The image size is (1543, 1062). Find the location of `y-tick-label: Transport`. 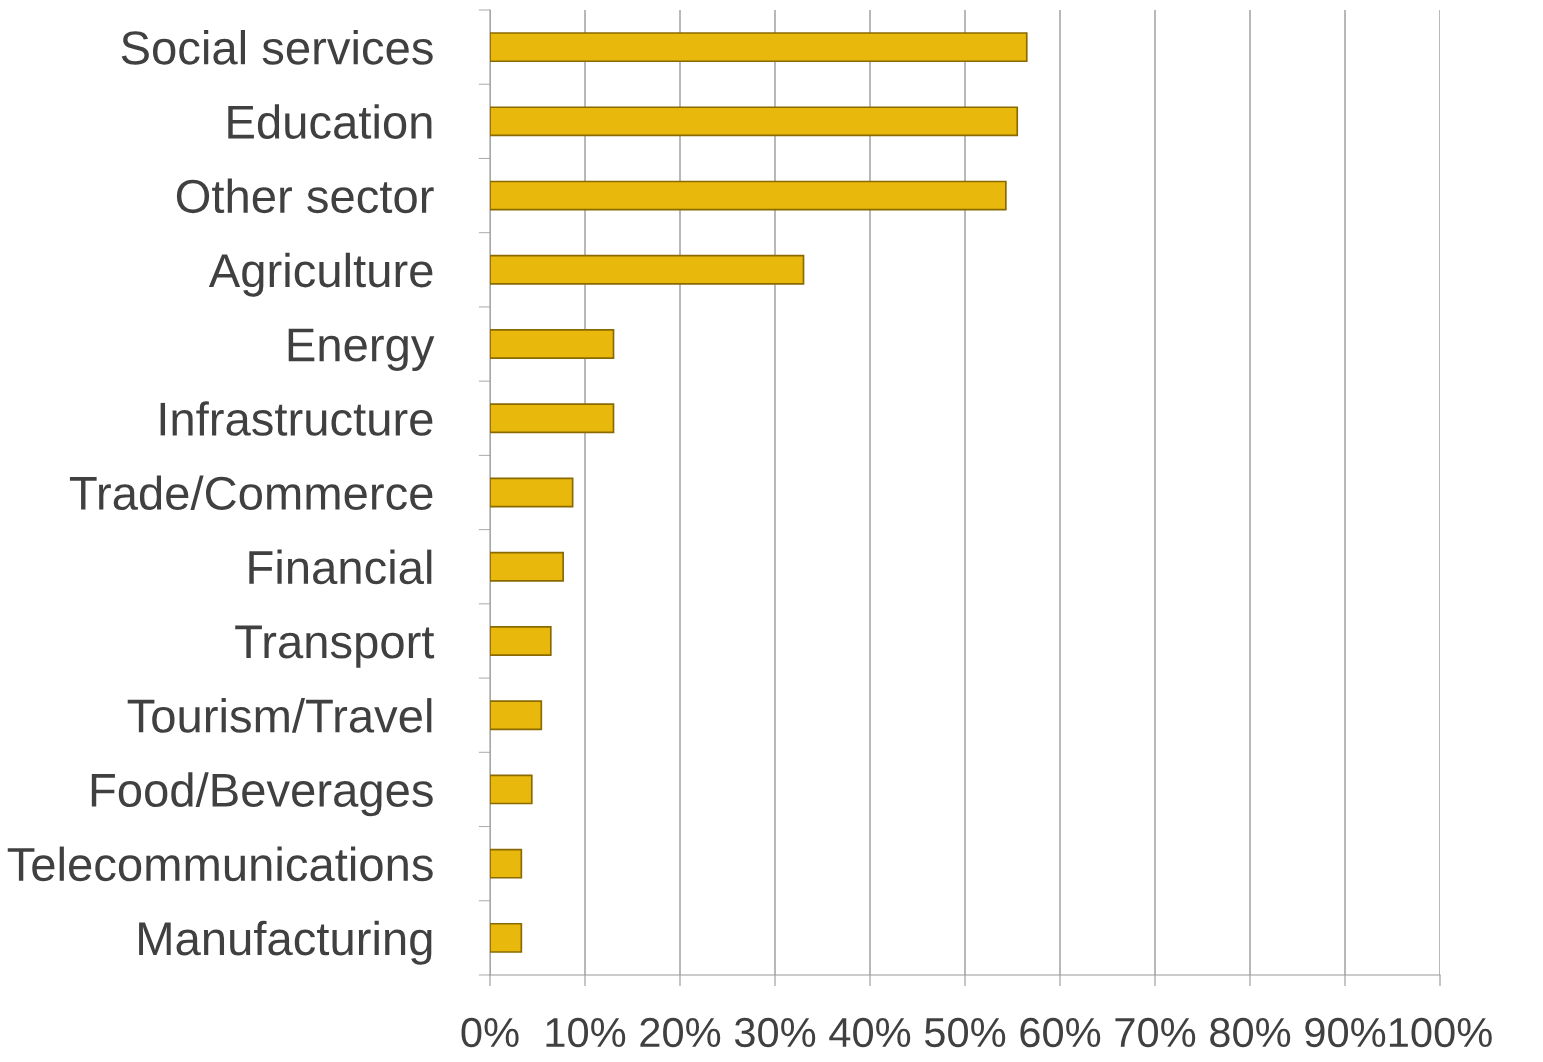

y-tick-label: Transport is located at coordinates (335, 646).